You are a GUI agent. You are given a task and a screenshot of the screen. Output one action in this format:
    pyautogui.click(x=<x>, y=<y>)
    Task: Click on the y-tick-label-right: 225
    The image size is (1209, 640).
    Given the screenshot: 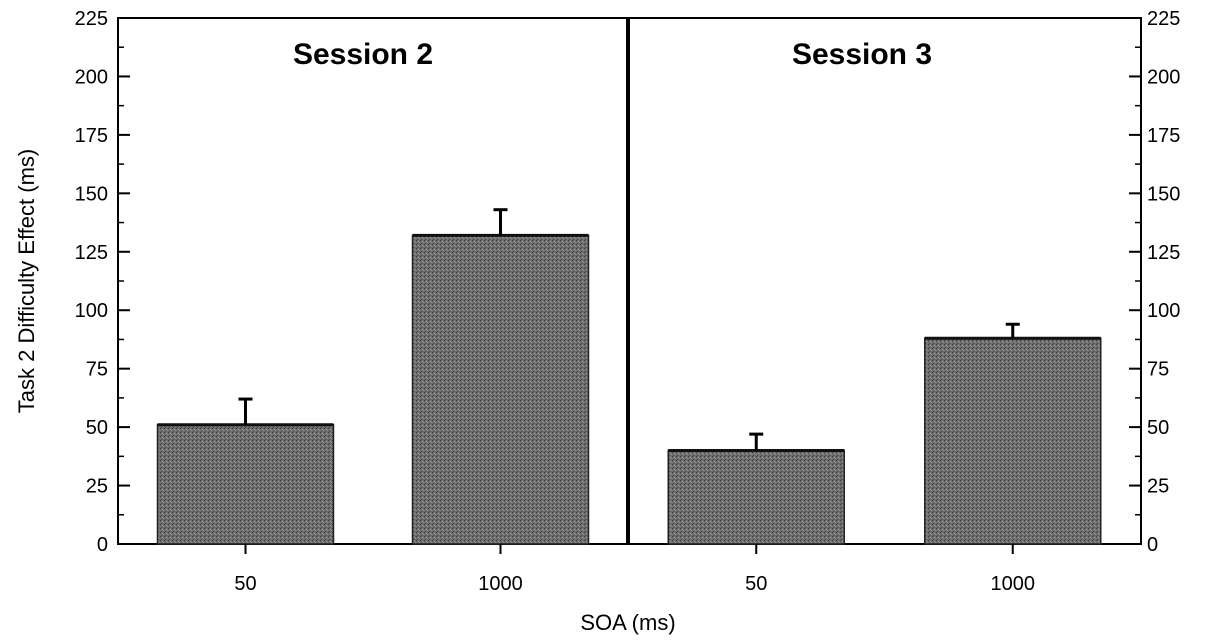 What is the action you would take?
    pyautogui.click(x=1163, y=19)
    